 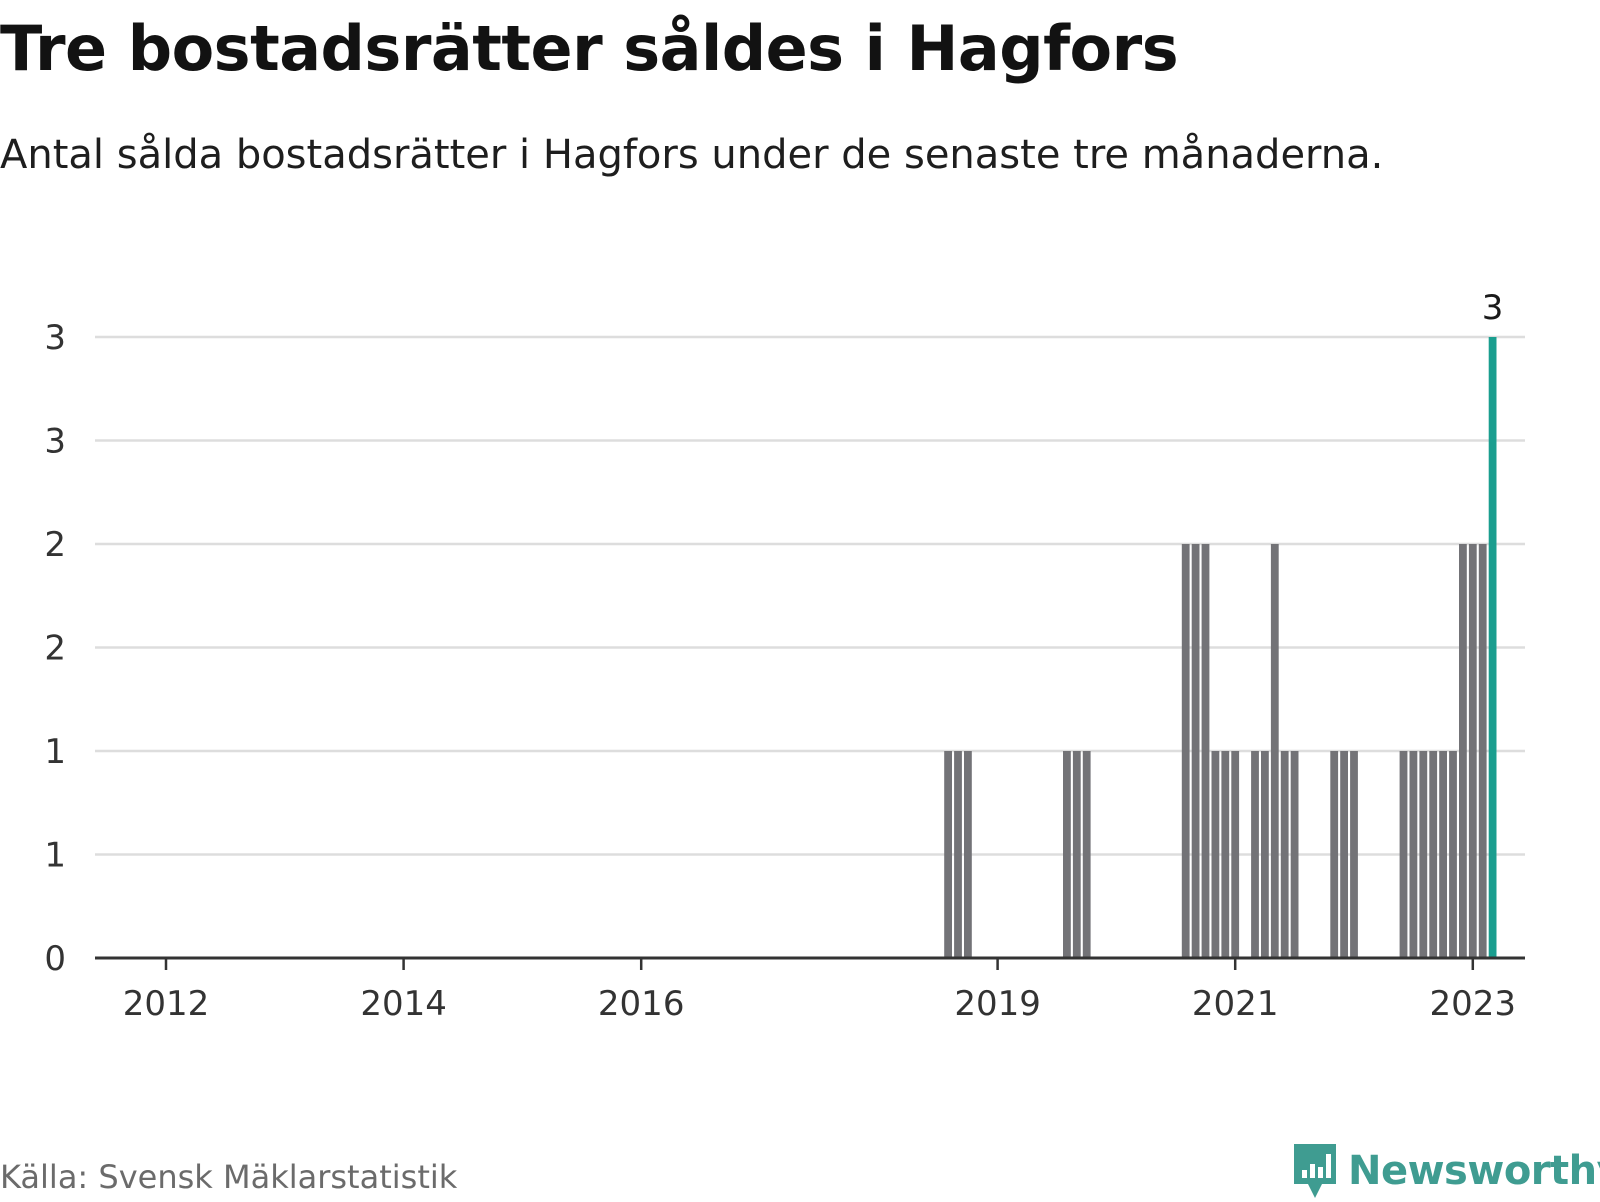 What do you see at coordinates (1235, 1004) in the screenshot?
I see `x-tick-label: 2021` at bounding box center [1235, 1004].